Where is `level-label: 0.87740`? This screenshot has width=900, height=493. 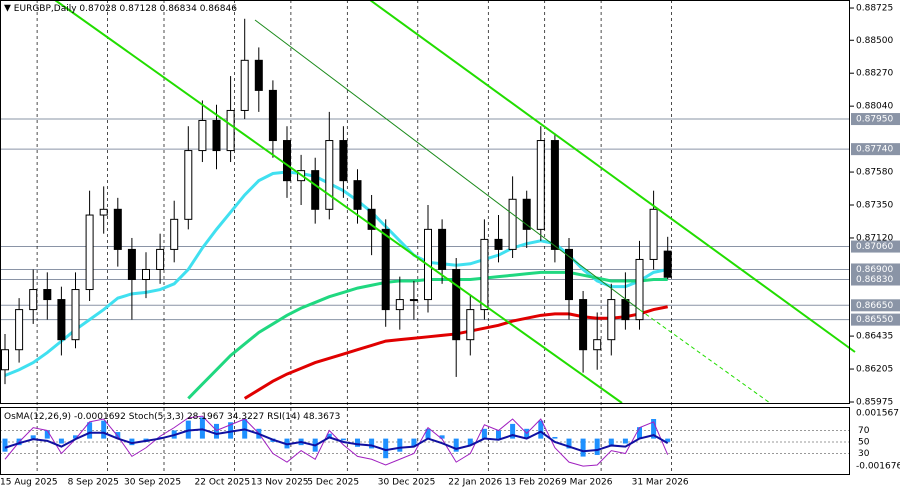 level-label: 0.87740 is located at coordinates (874, 150).